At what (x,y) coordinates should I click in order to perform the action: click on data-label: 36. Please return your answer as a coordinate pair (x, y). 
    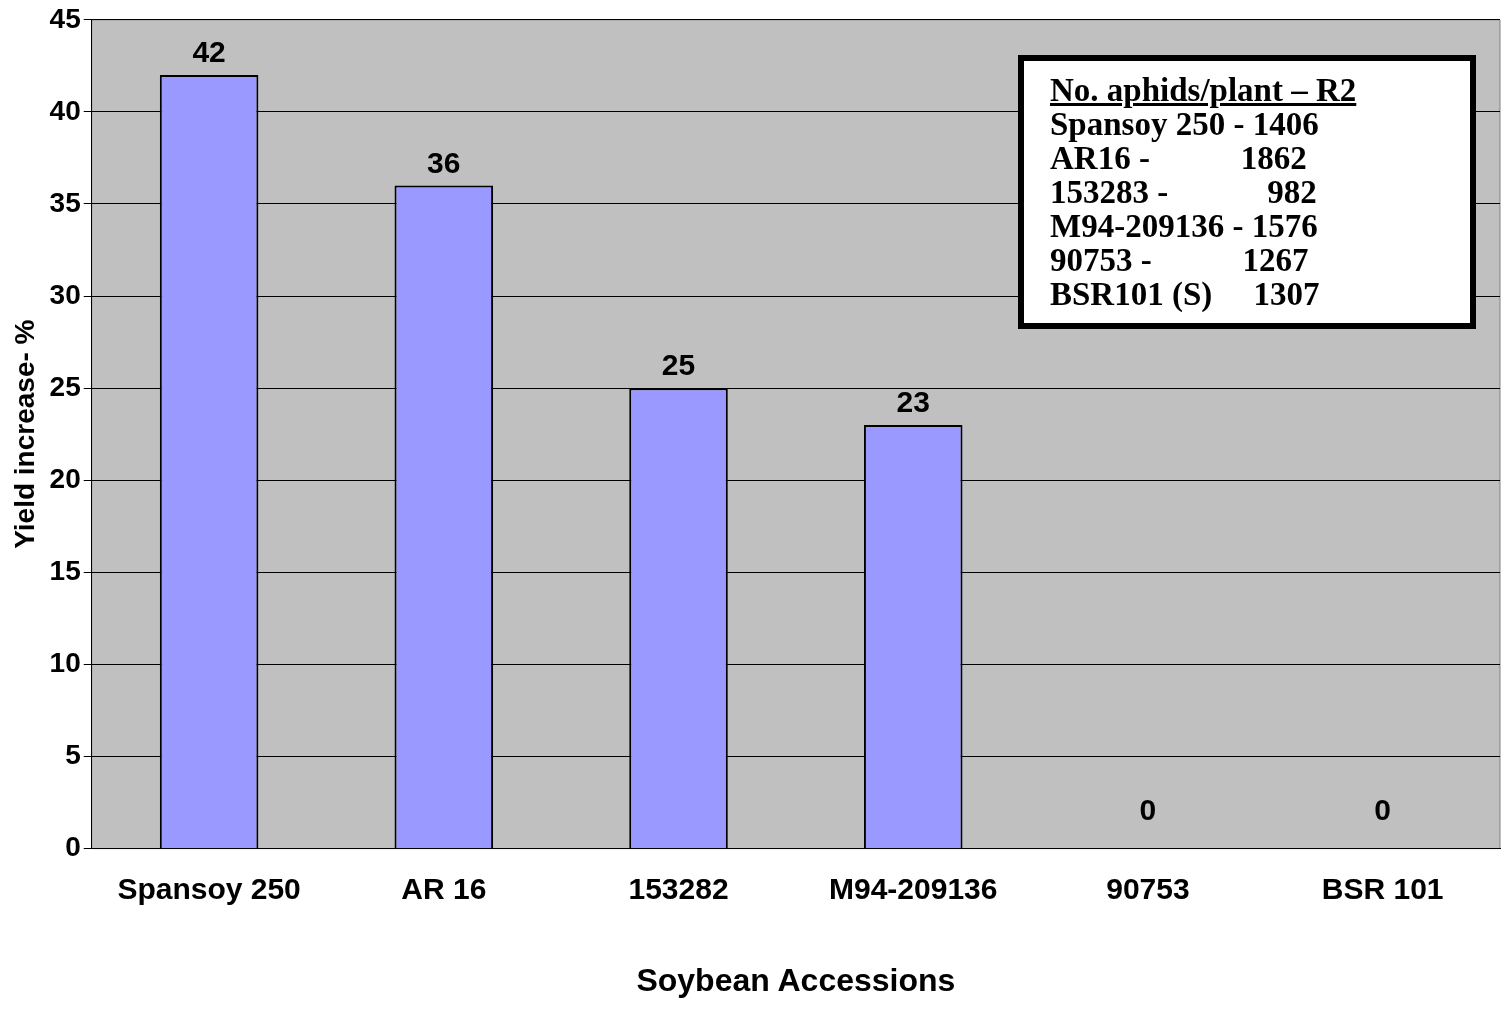
    Looking at the image, I should click on (444, 162).